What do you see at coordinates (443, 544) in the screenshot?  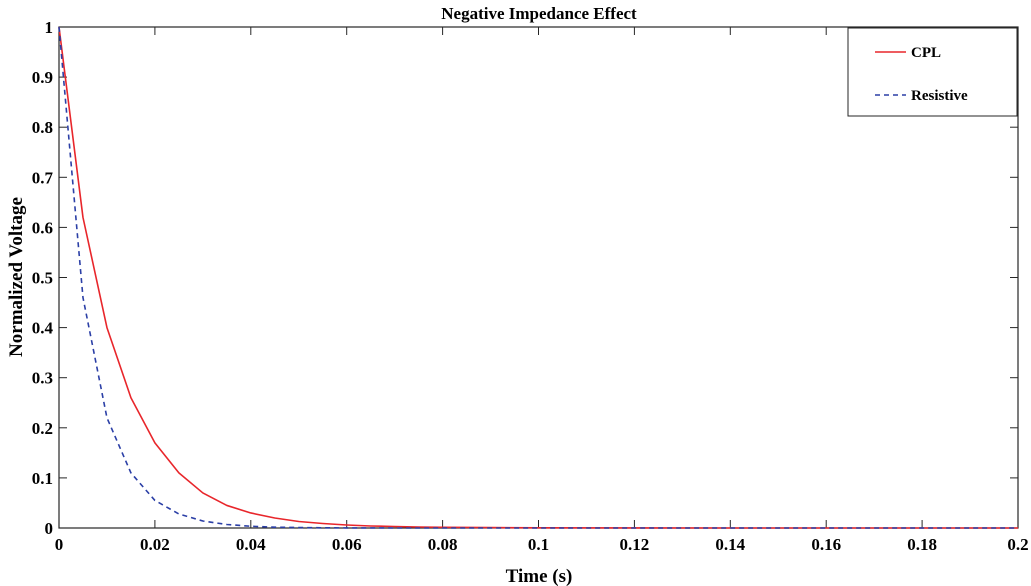 I see `x-tick-label: 0.08` at bounding box center [443, 544].